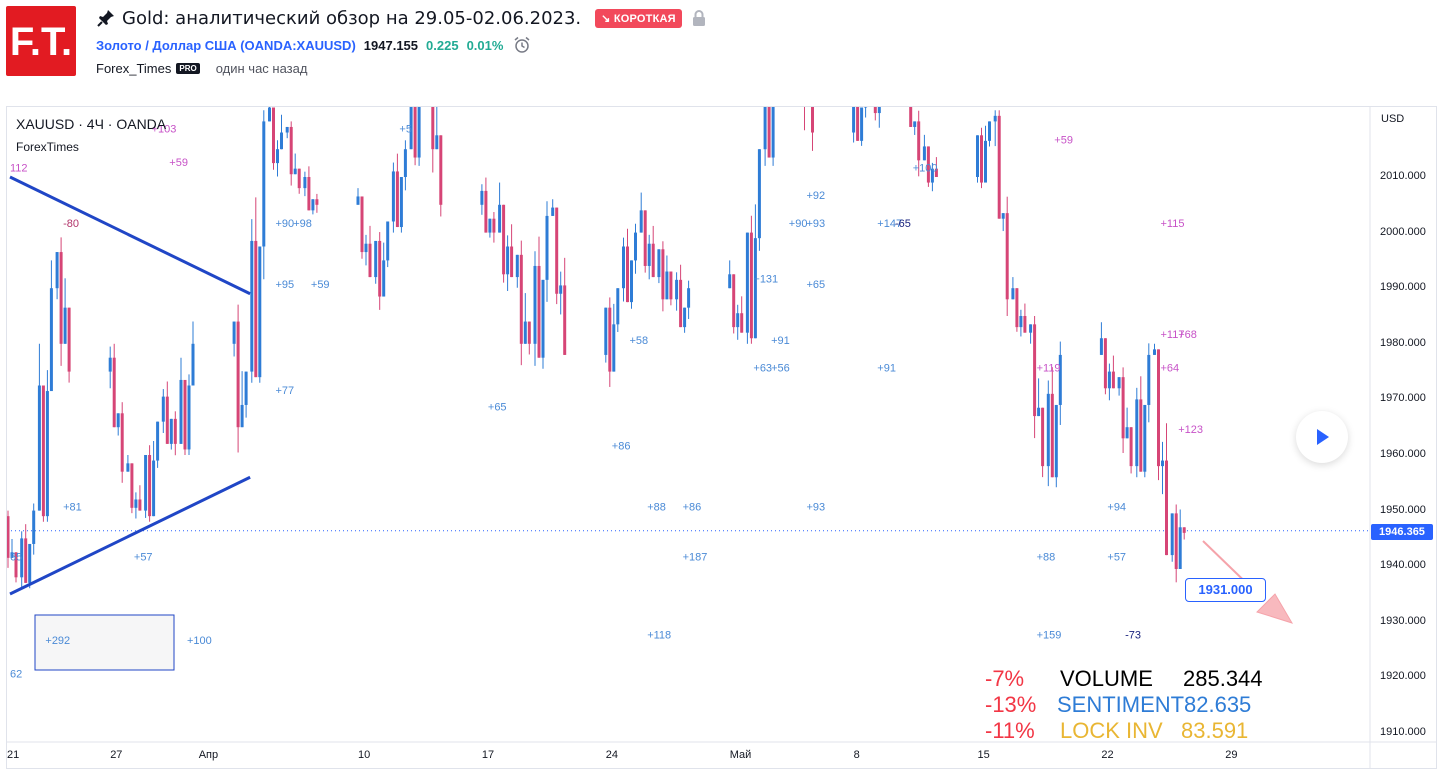 The width and height of the screenshot is (1441, 775). Describe the element at coordinates (816, 508) in the screenshot. I see `level-annotation: +93` at that location.